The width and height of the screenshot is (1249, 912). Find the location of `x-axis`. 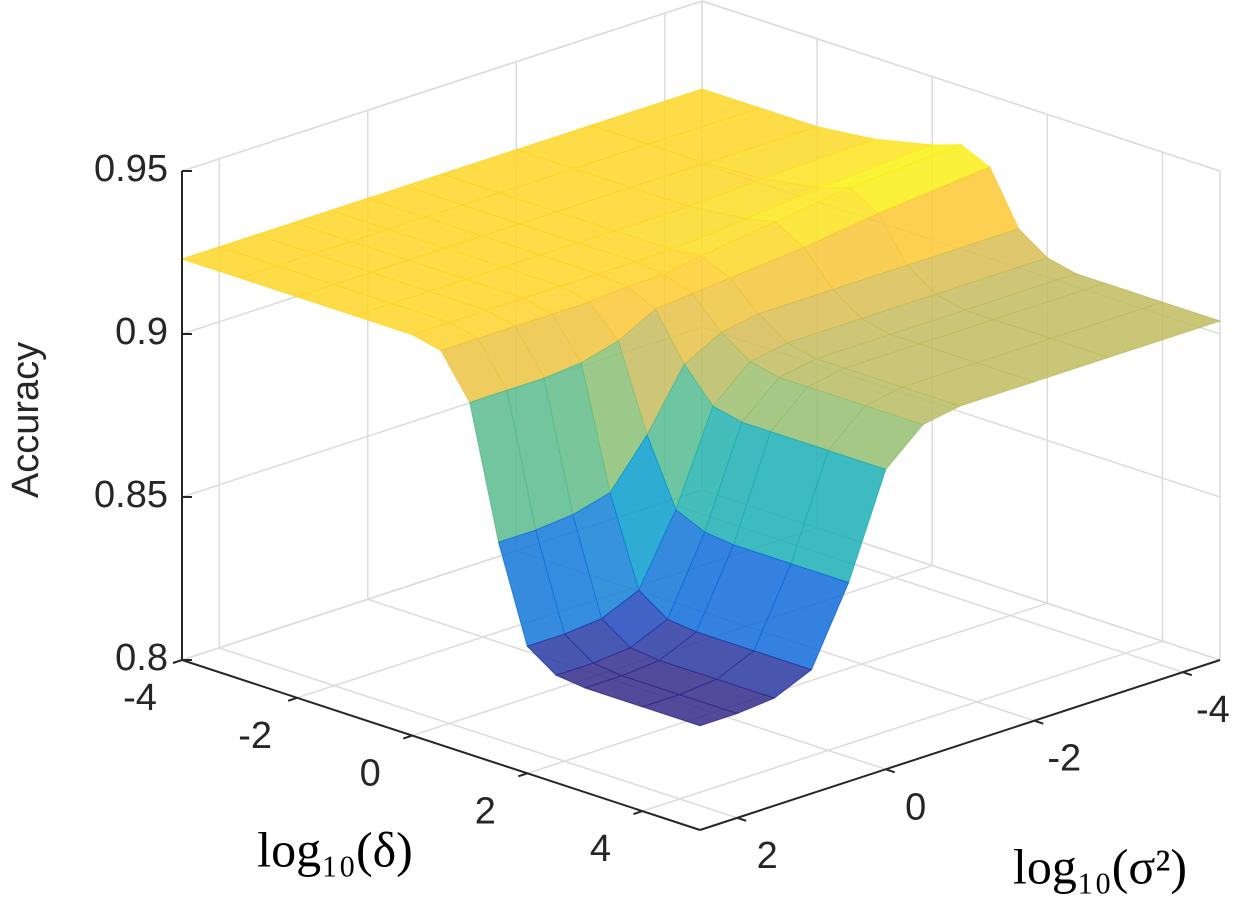

x-axis is located at coordinates (441, 745).